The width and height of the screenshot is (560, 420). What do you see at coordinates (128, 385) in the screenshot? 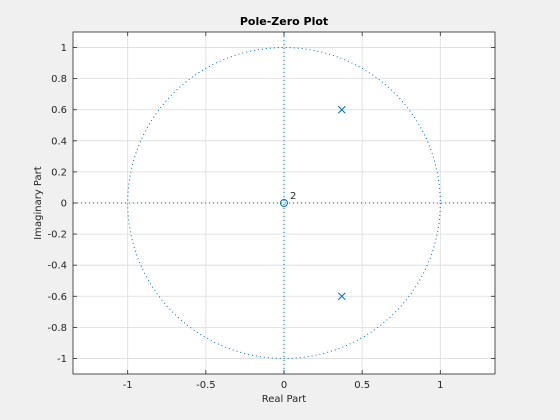
I see `x-tick-label: -1` at bounding box center [128, 385].